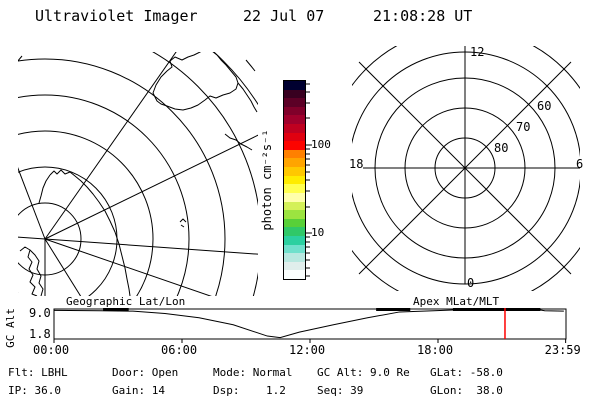  Describe the element at coordinates (253, 372) in the screenshot. I see `status-mode: Mode: Normal` at that location.